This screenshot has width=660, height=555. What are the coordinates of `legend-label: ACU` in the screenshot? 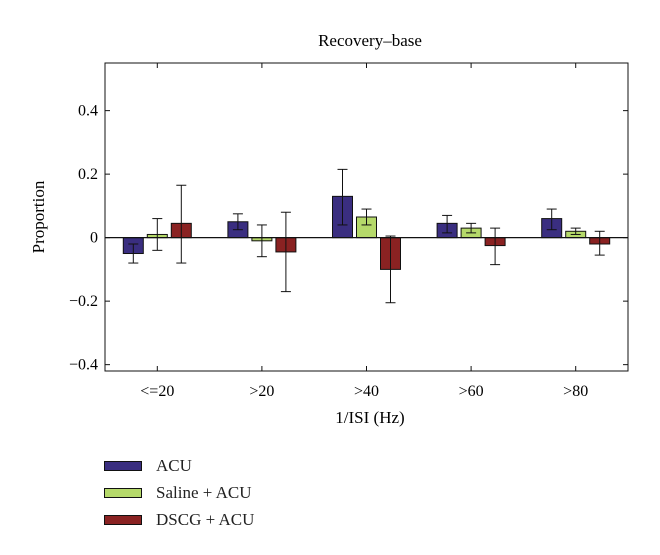 It's located at (174, 465).